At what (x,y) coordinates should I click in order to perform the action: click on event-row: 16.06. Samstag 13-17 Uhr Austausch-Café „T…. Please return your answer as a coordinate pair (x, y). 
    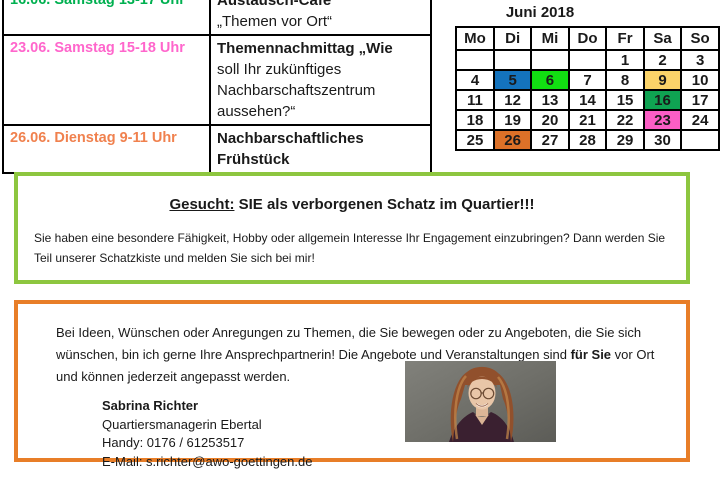
    Looking at the image, I should click on (217, 18).